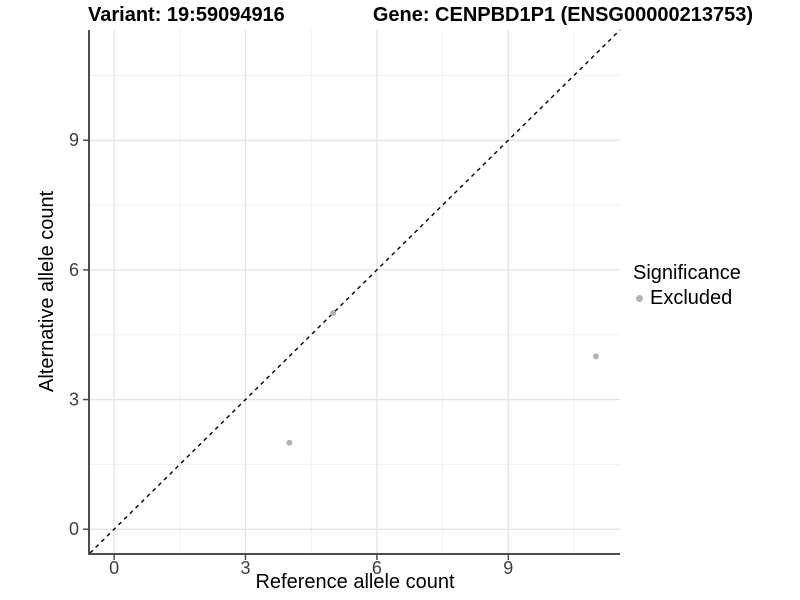 The width and height of the screenshot is (800, 600). What do you see at coordinates (74, 400) in the screenshot?
I see `y-tick-label: 3` at bounding box center [74, 400].